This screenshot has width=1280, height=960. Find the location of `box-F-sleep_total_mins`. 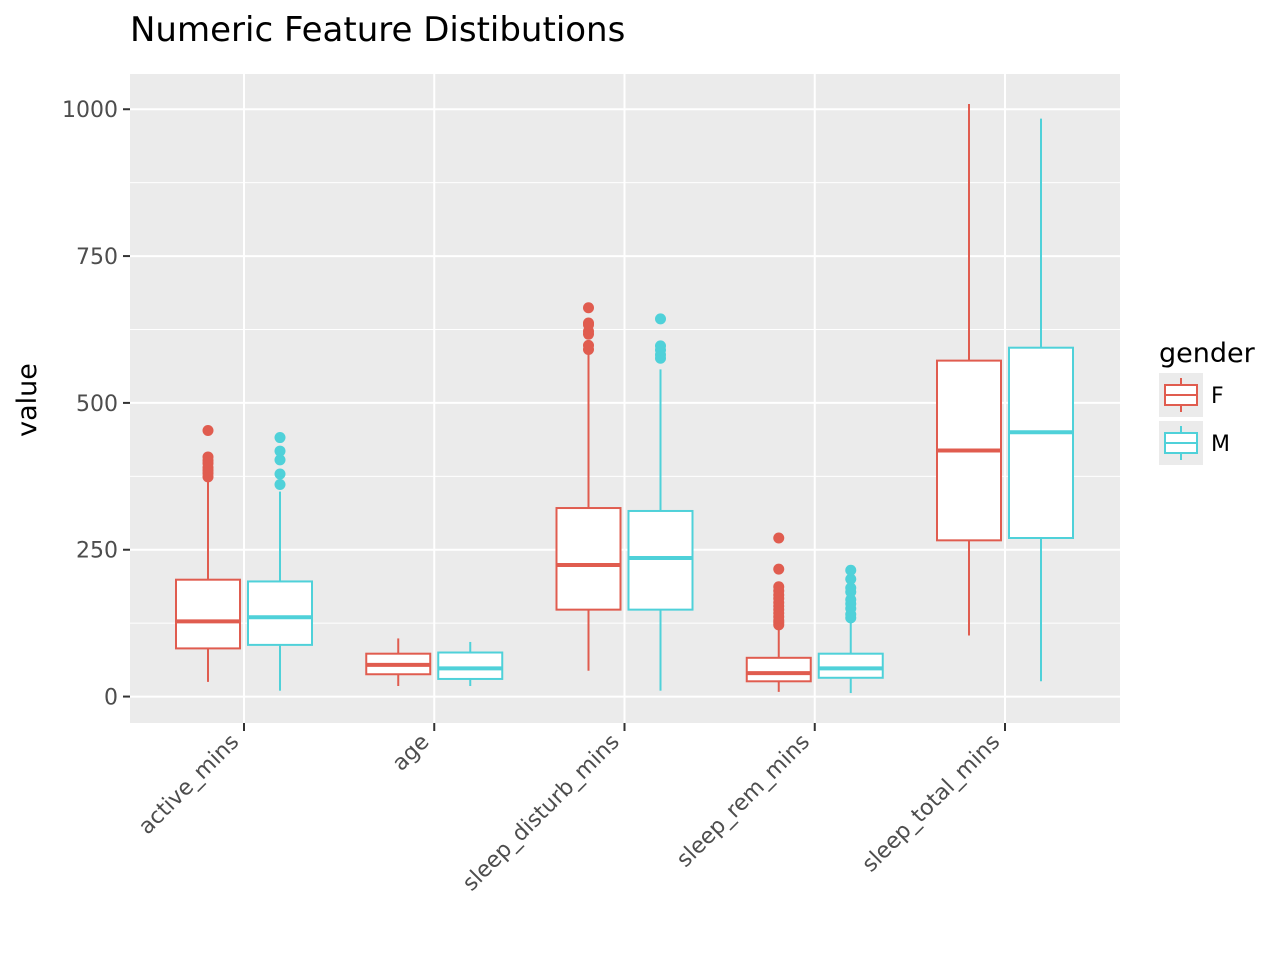

box-F-sleep_total_mins is located at coordinates (969, 369).